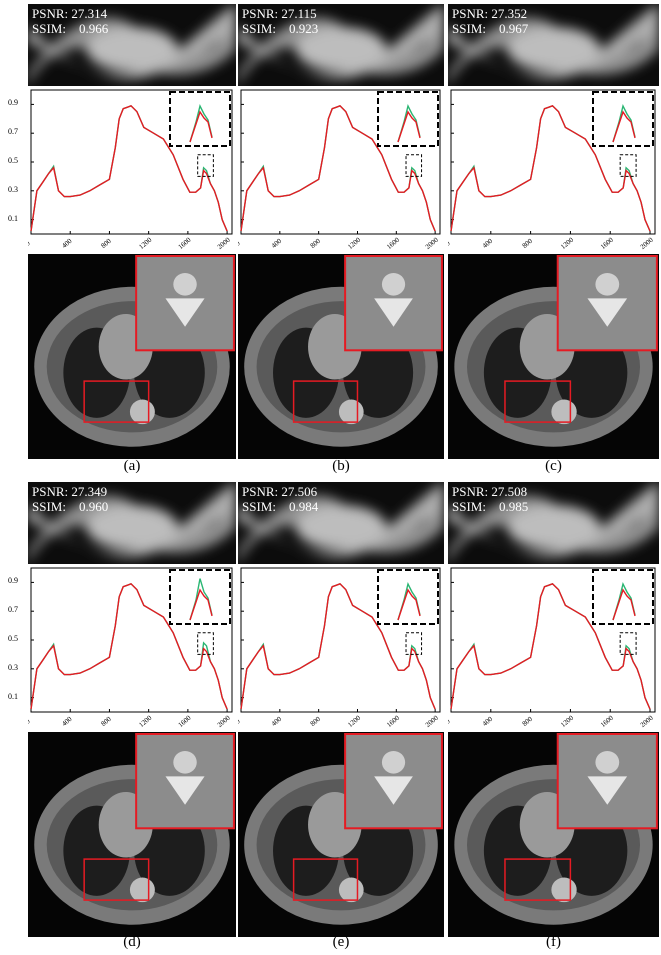  Describe the element at coordinates (341, 942) in the screenshot. I see `panel-caption: (e)` at that location.